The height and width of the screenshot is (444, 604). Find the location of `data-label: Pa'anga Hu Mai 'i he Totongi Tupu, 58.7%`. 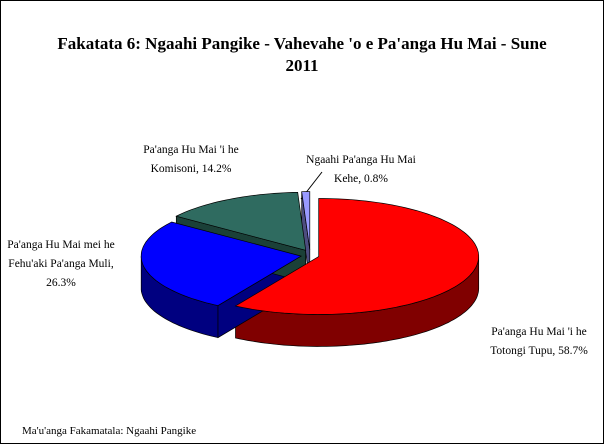

data-label: Pa'anga Hu Mai 'i he Totongi Tupu, 58.7% is located at coordinates (539, 341).